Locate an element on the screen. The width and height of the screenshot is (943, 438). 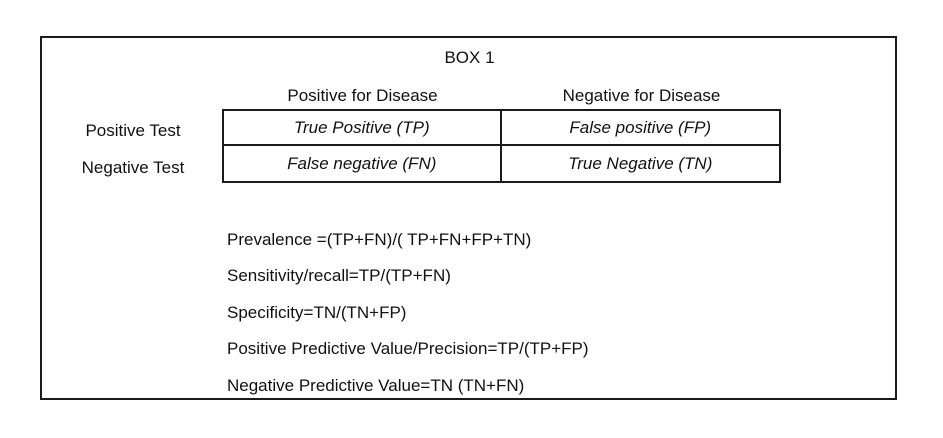
cell-true-negative: True Negative (TN) is located at coordinates (640, 163).